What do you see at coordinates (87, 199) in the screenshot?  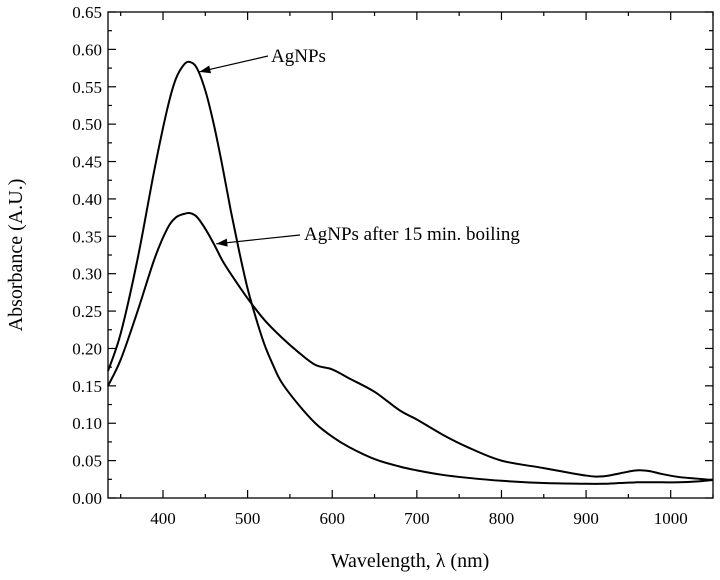 I see `y-tick-label: 0.40` at bounding box center [87, 199].